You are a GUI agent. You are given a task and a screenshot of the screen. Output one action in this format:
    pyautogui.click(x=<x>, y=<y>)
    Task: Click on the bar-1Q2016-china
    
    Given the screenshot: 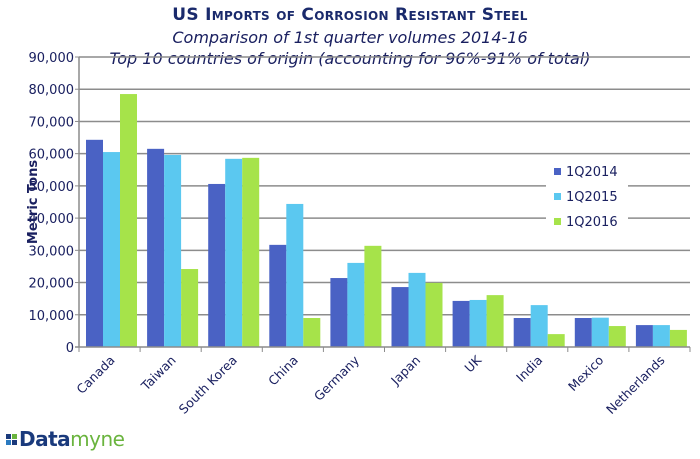 What is the action you would take?
    pyautogui.click(x=312, y=332)
    